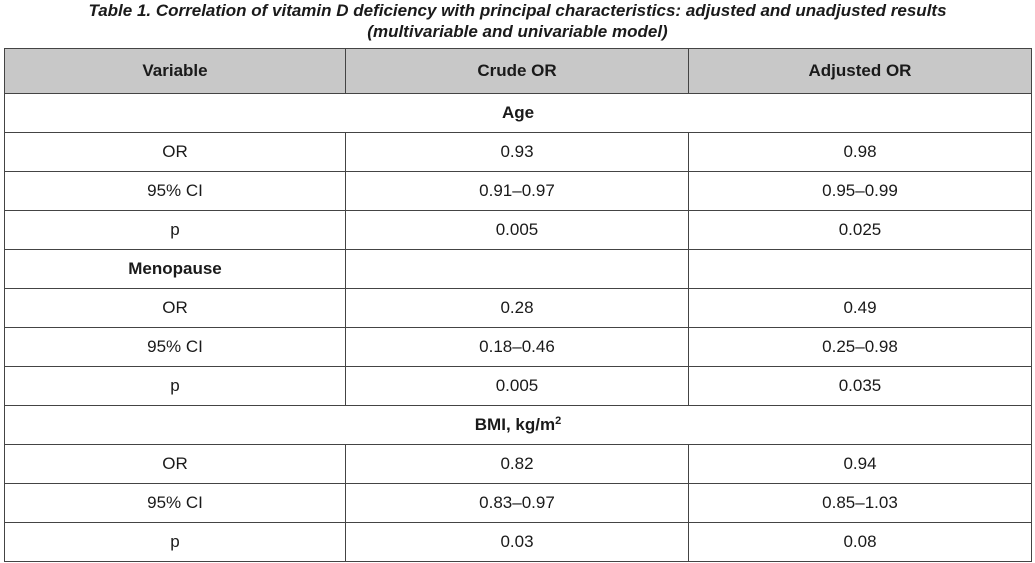  I want to click on crude-value: 0.18–0.46, so click(517, 347).